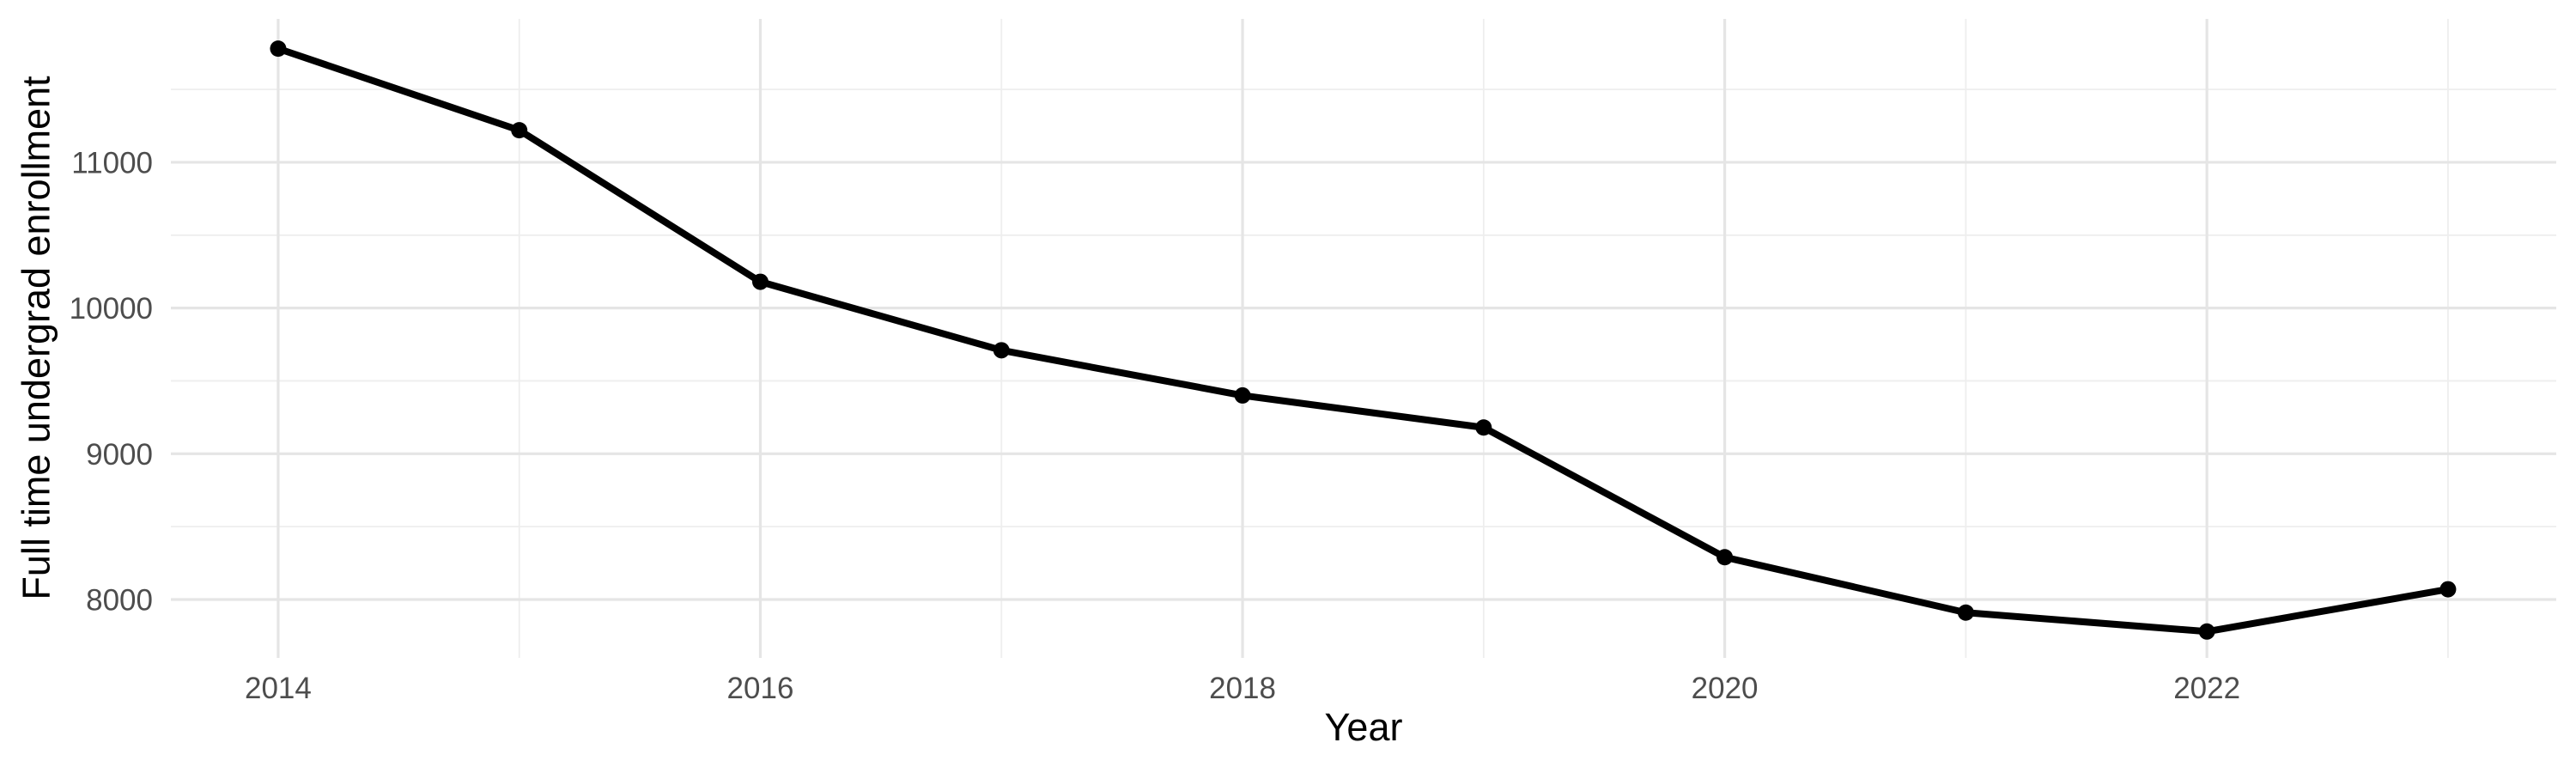 This screenshot has height=773, width=2576. What do you see at coordinates (1726, 688) in the screenshot?
I see `x-tick-label: 2020` at bounding box center [1726, 688].